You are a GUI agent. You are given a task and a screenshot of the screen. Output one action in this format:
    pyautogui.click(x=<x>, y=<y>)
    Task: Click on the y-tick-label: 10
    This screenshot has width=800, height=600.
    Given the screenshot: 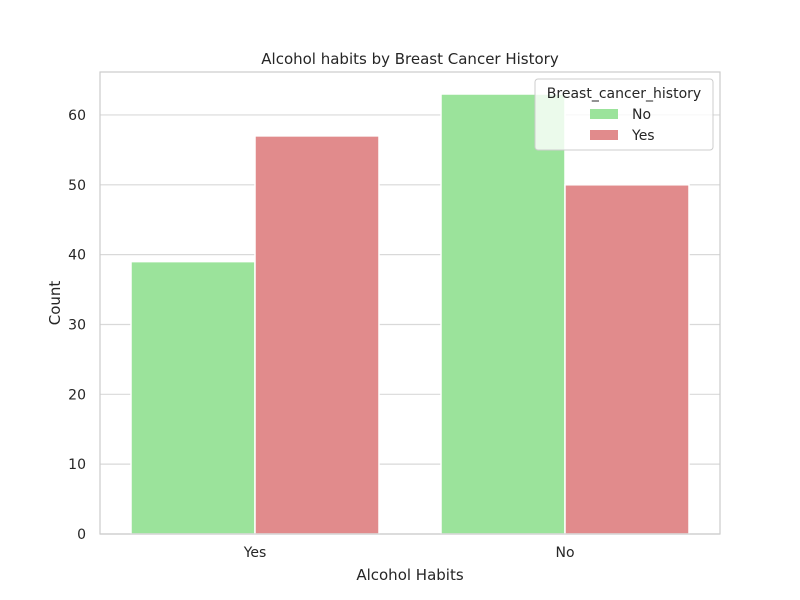 What is the action you would take?
    pyautogui.click(x=77, y=465)
    